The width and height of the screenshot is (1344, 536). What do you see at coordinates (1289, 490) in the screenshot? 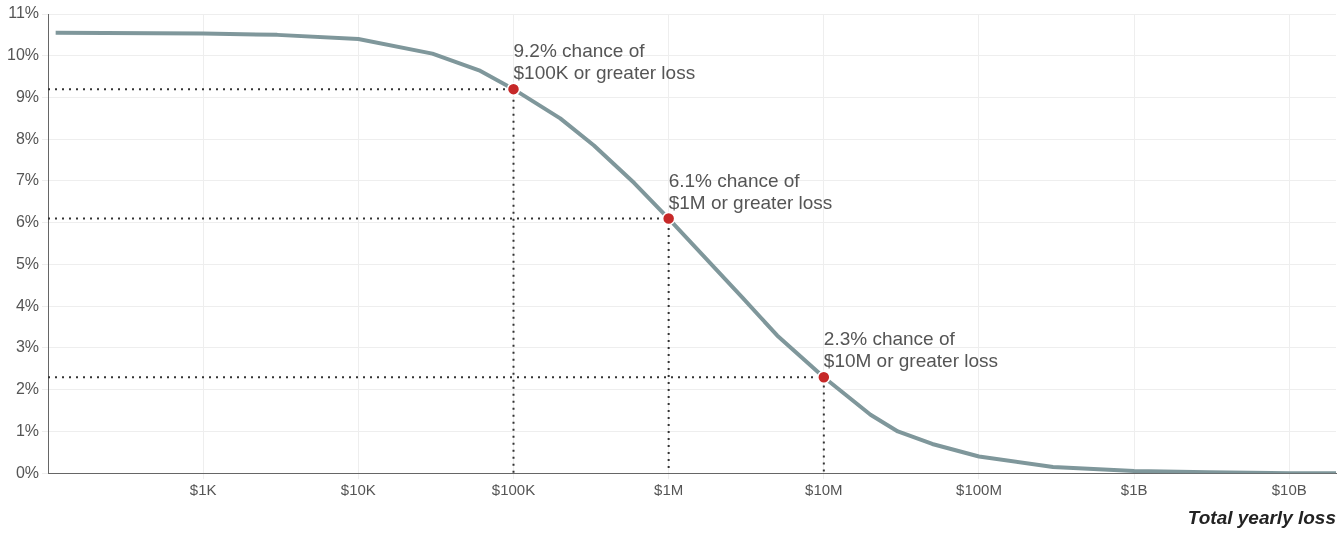
I see `x-tick-label: $10B` at bounding box center [1289, 490].